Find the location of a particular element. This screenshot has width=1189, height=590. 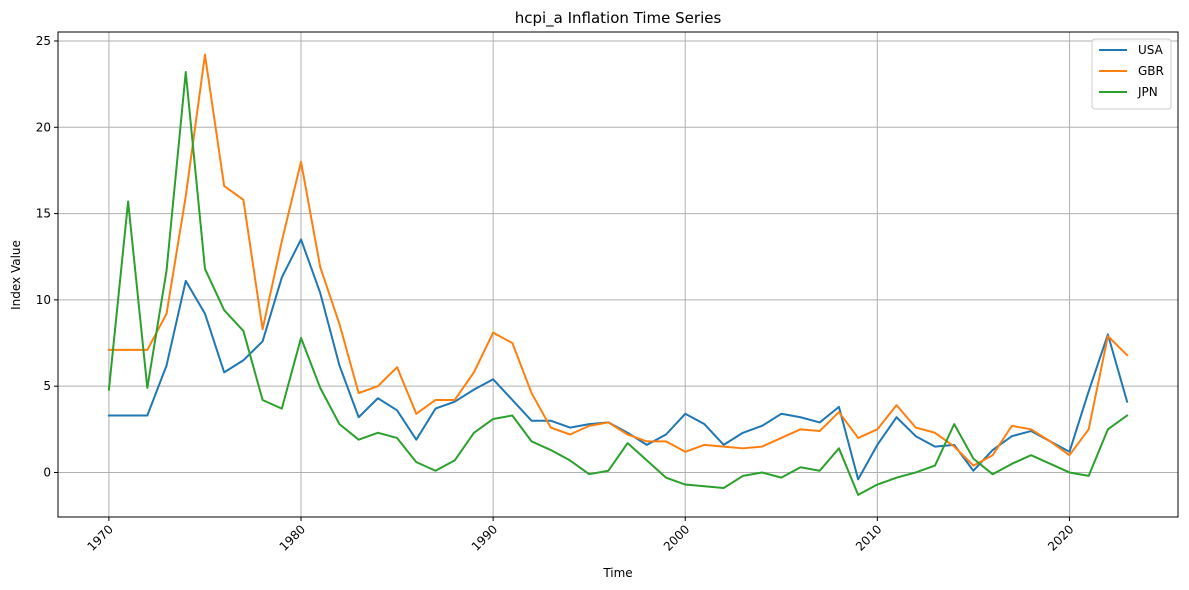

y-axis-ticks: 0 5 10 15 20 25 is located at coordinates (47, 256).